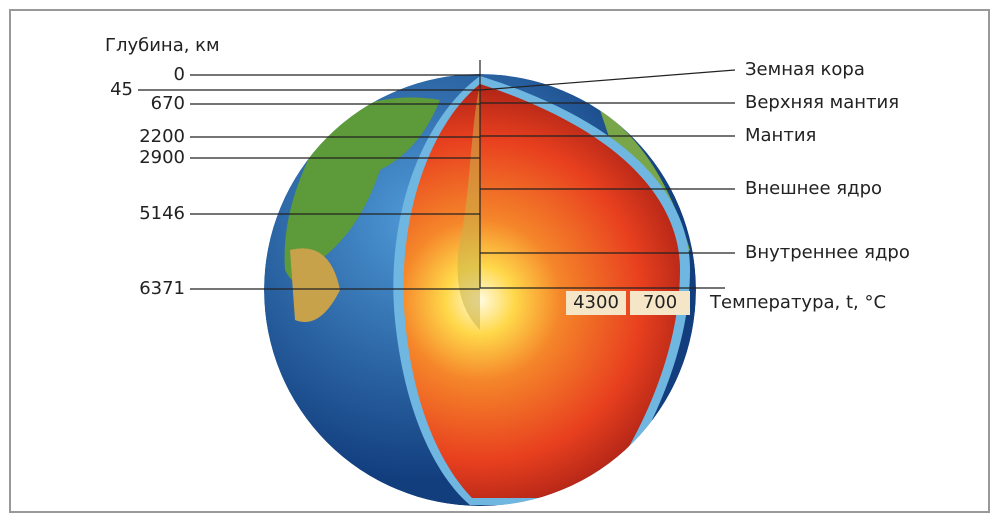  I want to click on temperature-label: 700, so click(660, 302).